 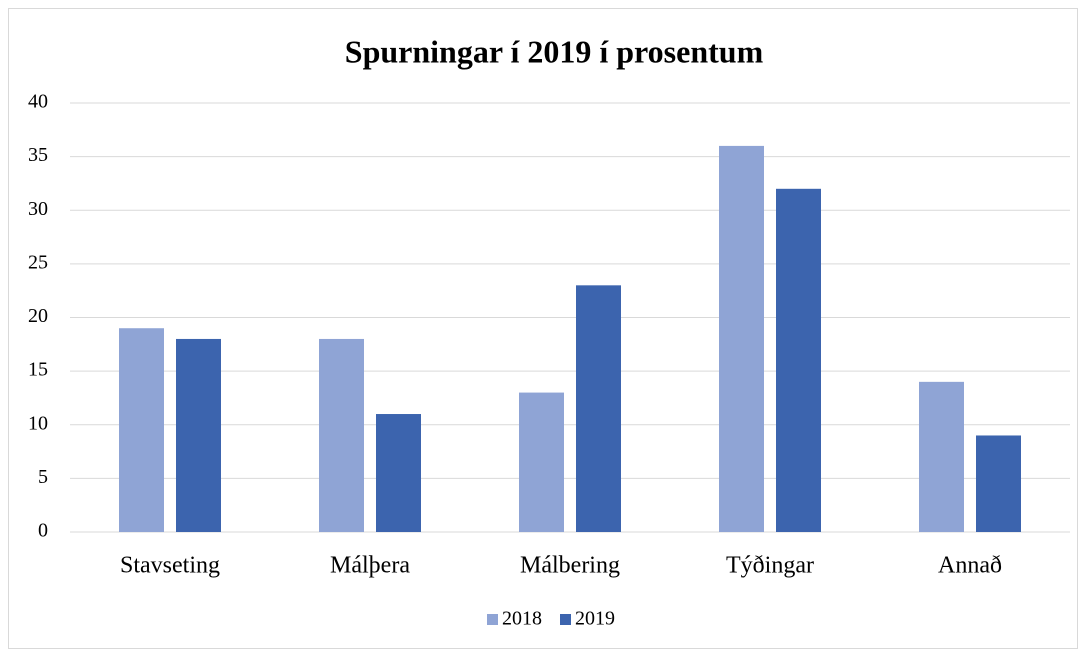 I want to click on y-tick-label: 25, so click(x=38, y=262).